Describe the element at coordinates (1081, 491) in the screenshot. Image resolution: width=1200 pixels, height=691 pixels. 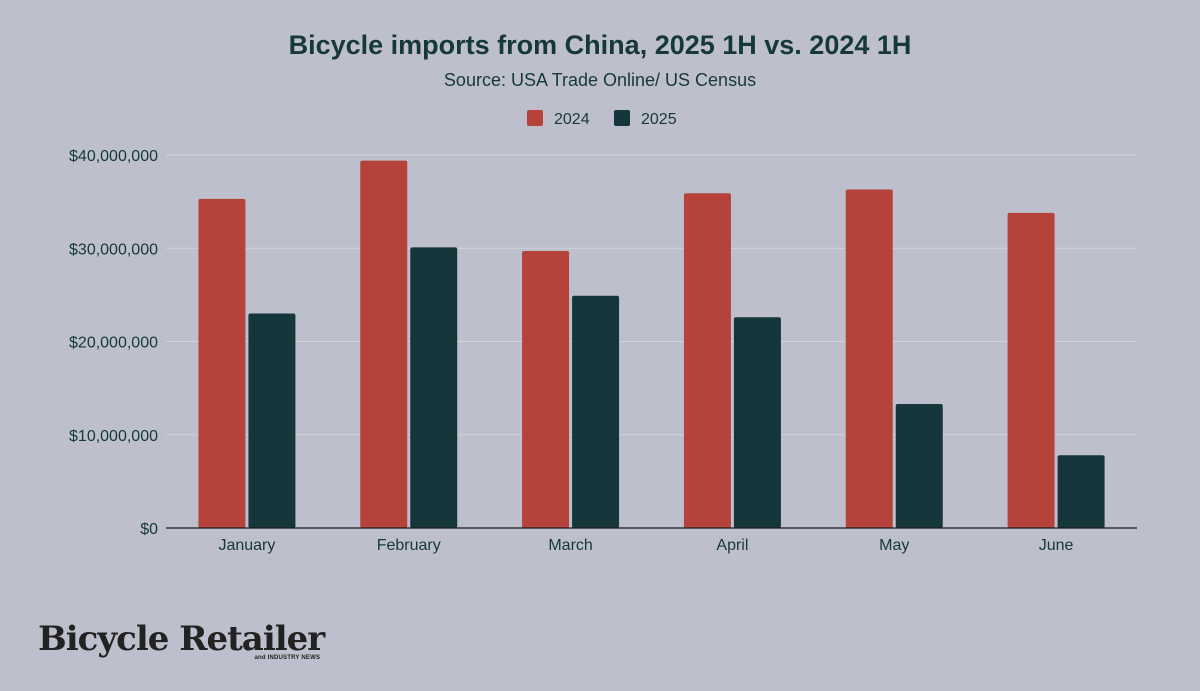
I see `bar-2025-june` at that location.